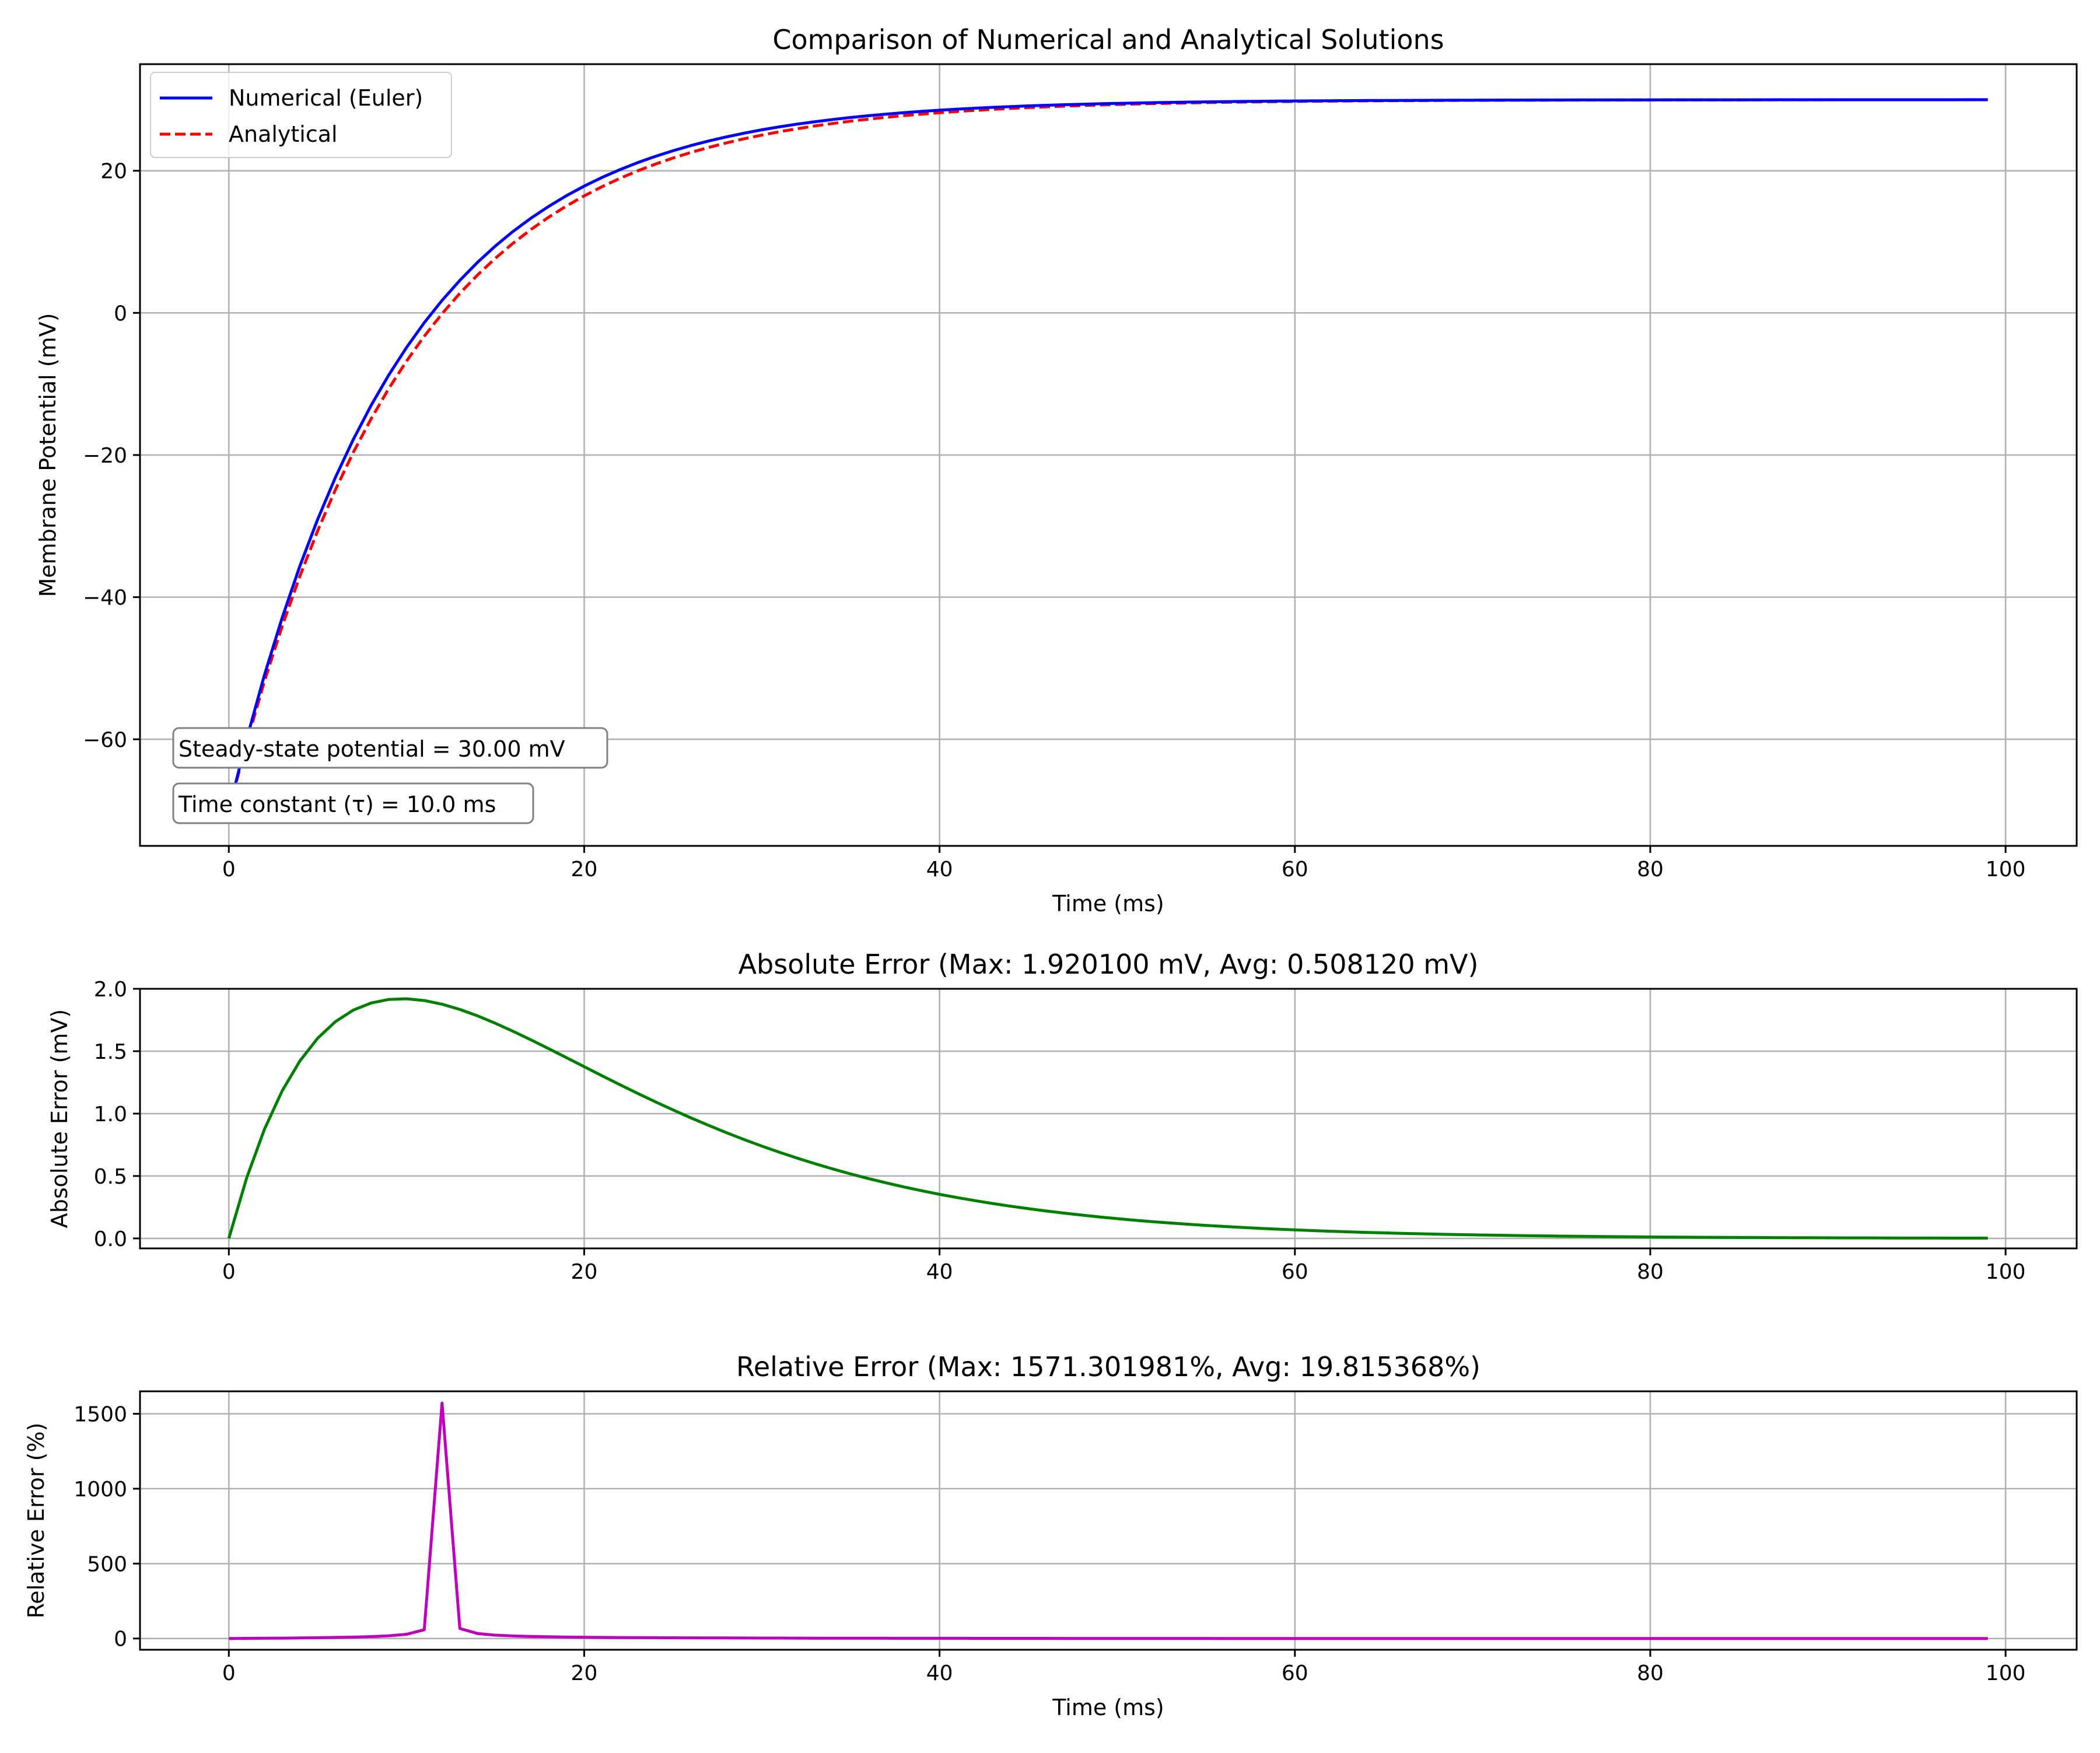 This screenshot has height=1753, width=2100. I want to click on y-tick-label: 500, so click(107, 1564).